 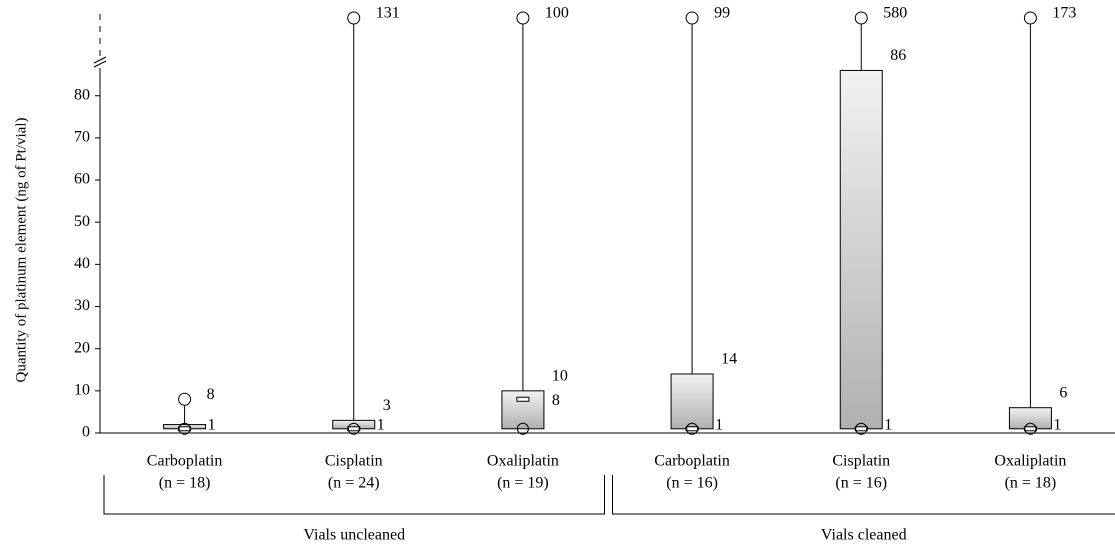 What do you see at coordinates (86, 432) in the screenshot?
I see `y-tick-label: 0` at bounding box center [86, 432].